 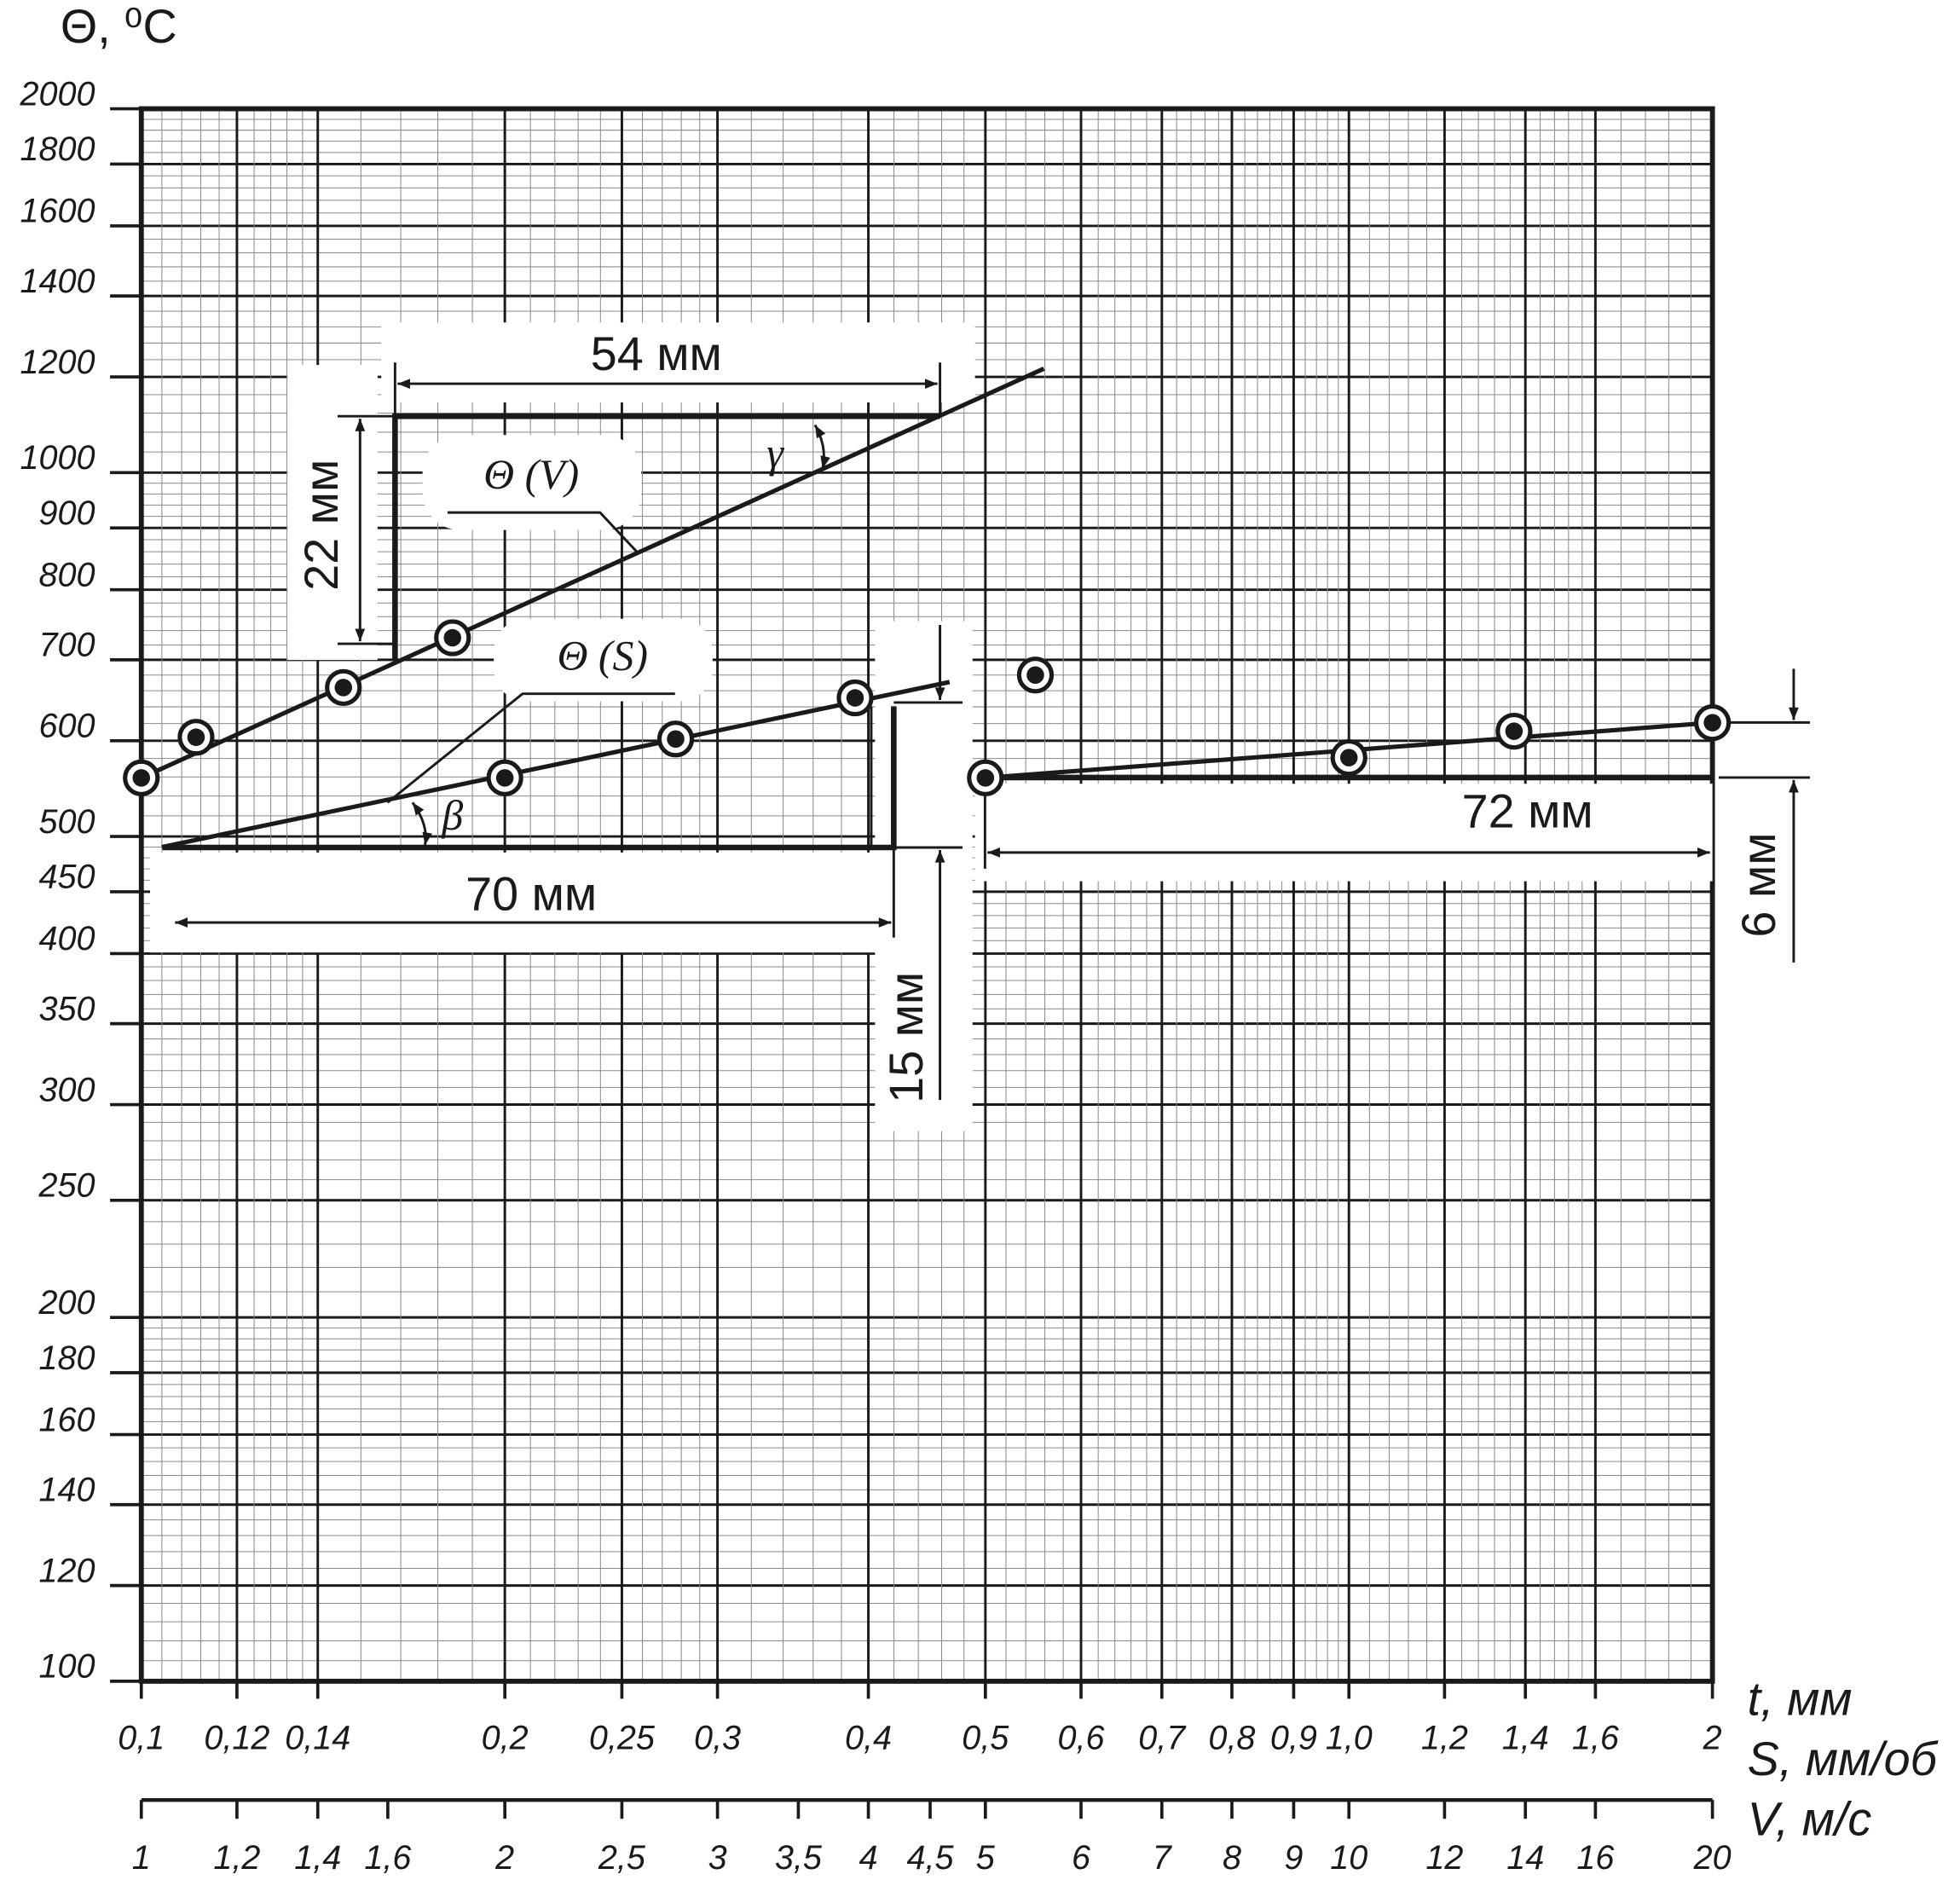 I want to click on x-tick-label: 9, so click(x=1293, y=1858).